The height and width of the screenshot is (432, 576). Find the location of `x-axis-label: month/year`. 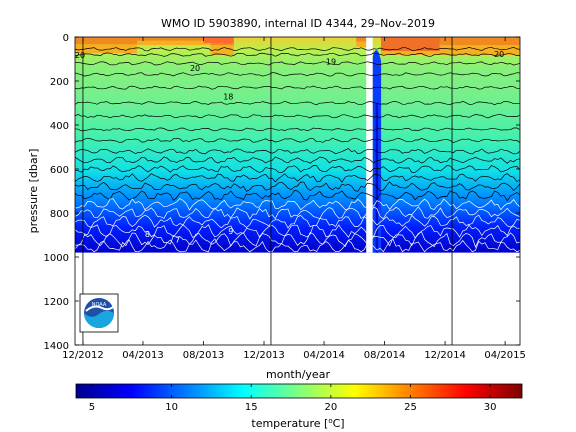

x-axis-label: month/year is located at coordinates (298, 374).